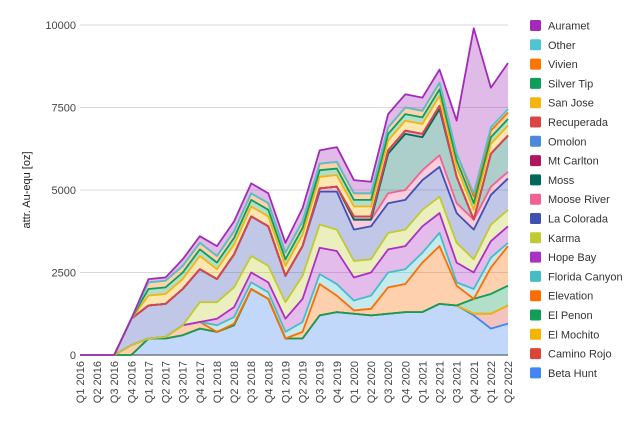 This screenshot has width=640, height=421. What do you see at coordinates (535, 64) in the screenshot?
I see `legend-swatch-vivien` at bounding box center [535, 64].